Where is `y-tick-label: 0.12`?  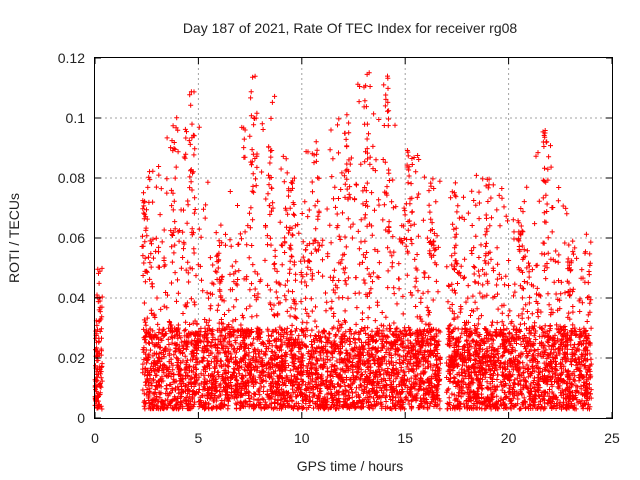
y-tick-label: 0.12 is located at coordinates (71, 58).